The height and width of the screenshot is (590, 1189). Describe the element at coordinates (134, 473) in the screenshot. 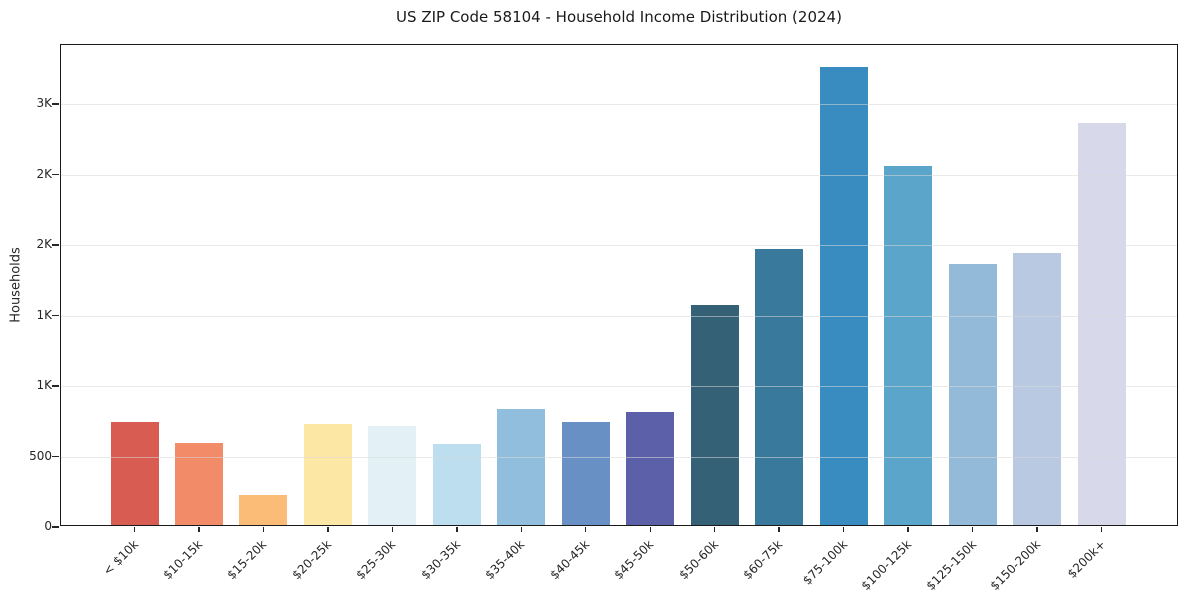

I see `bar-10k` at that location.